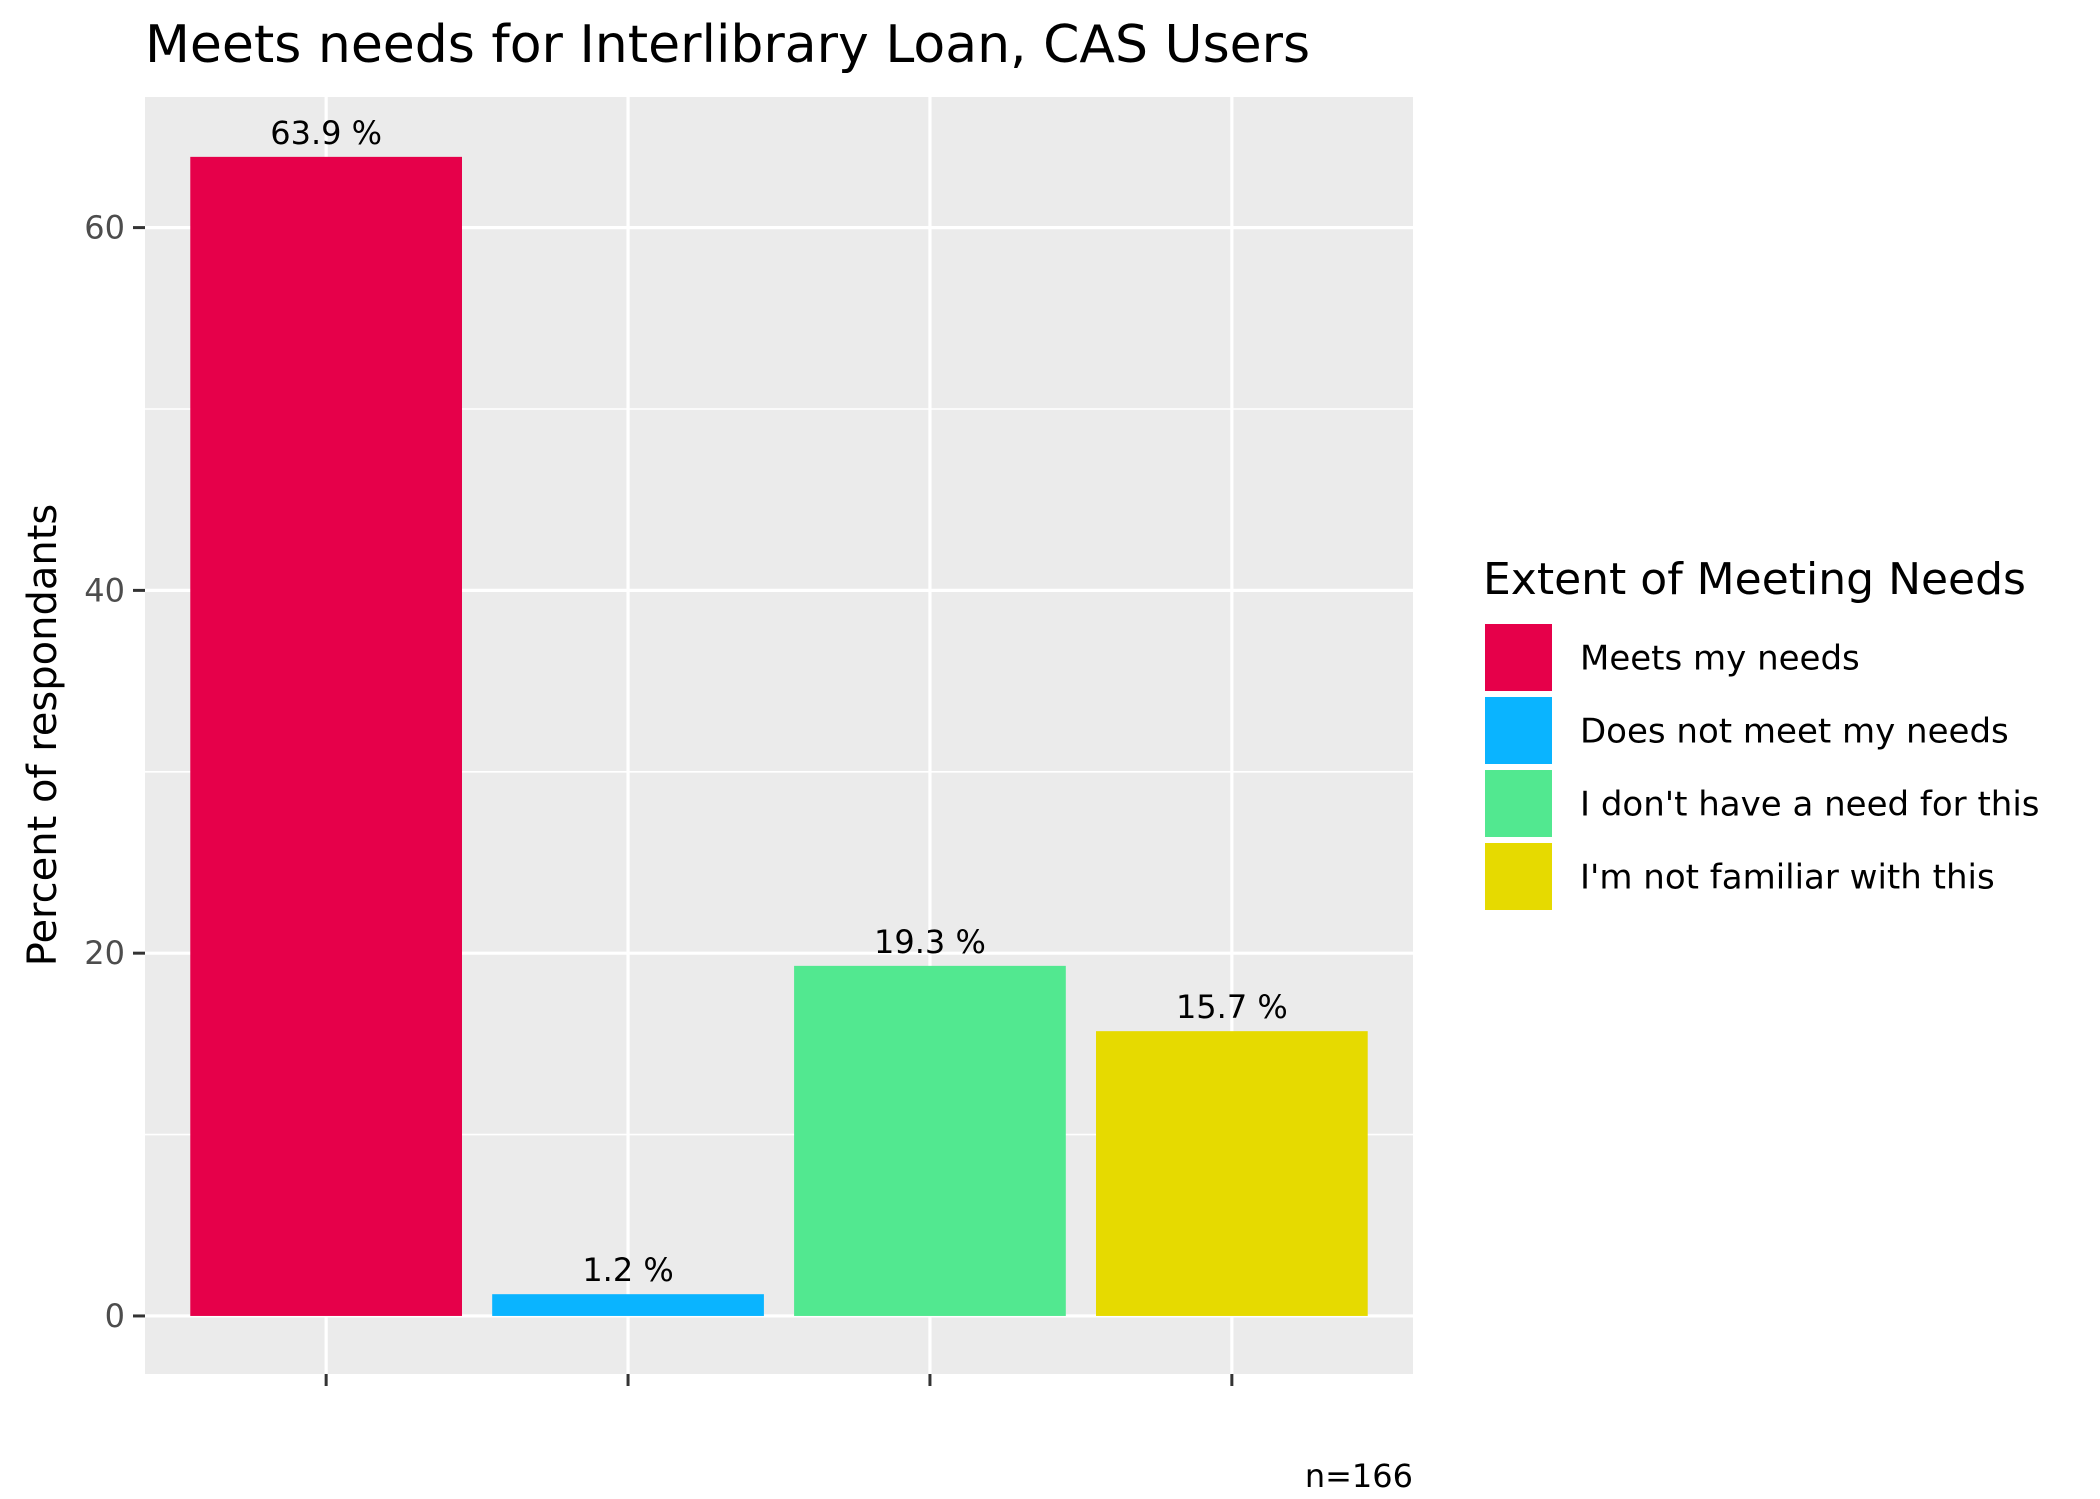  I want to click on bar-value-label: 63.9 %, so click(326, 133).